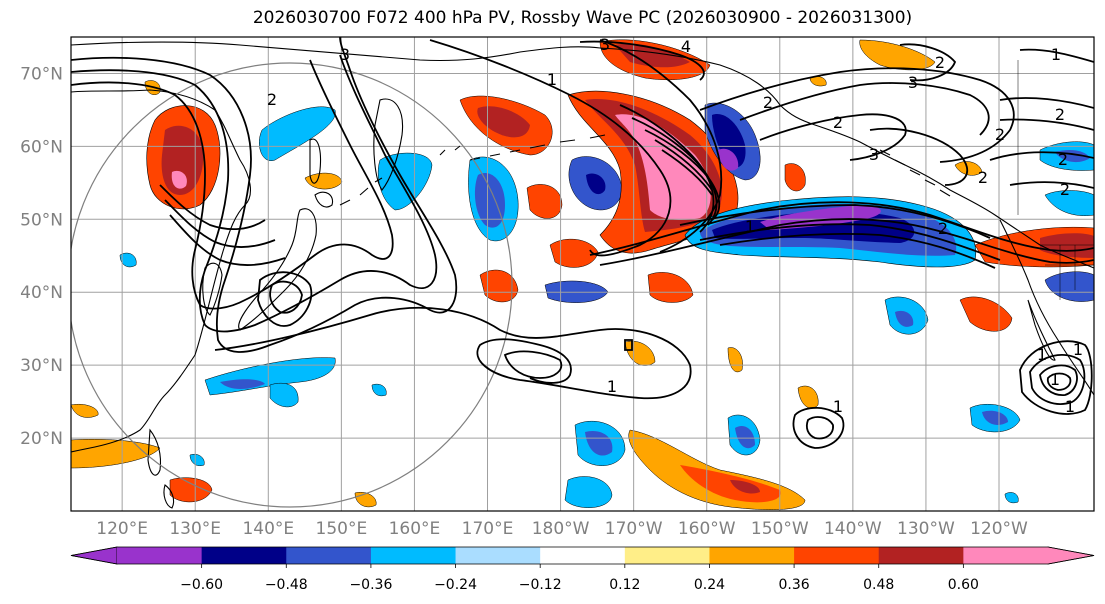 Image resolution: width=1105 pixels, height=604 pixels. Describe the element at coordinates (85, 411) in the screenshot. I see `positive-anomaly-wsub3` at that location.